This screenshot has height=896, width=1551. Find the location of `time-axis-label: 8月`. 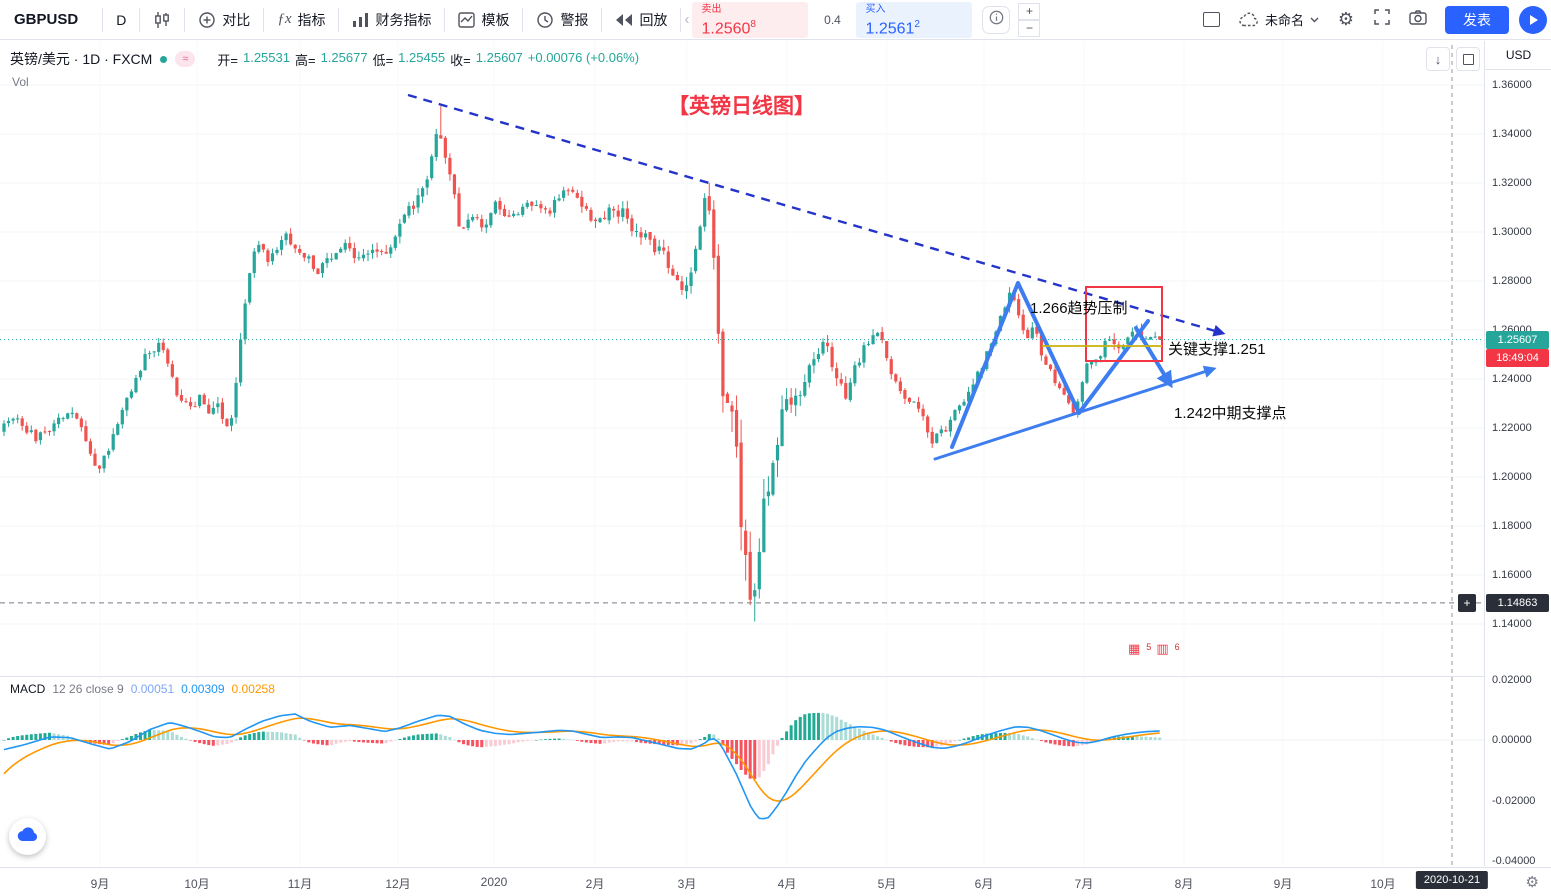

time-axis-label: 8月 is located at coordinates (1184, 884).